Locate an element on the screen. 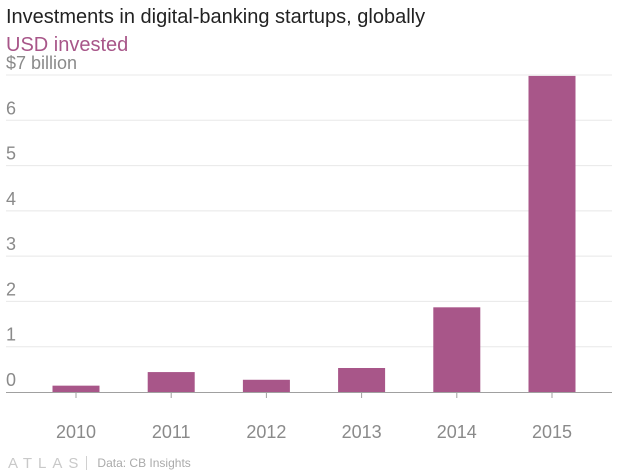  footer: ATLAS Data: CB Insights is located at coordinates (99, 463).